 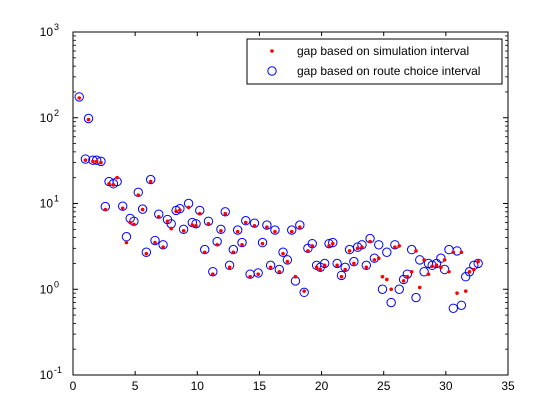 What do you see at coordinates (322, 386) in the screenshot?
I see `x-tick-label: 20` at bounding box center [322, 386].